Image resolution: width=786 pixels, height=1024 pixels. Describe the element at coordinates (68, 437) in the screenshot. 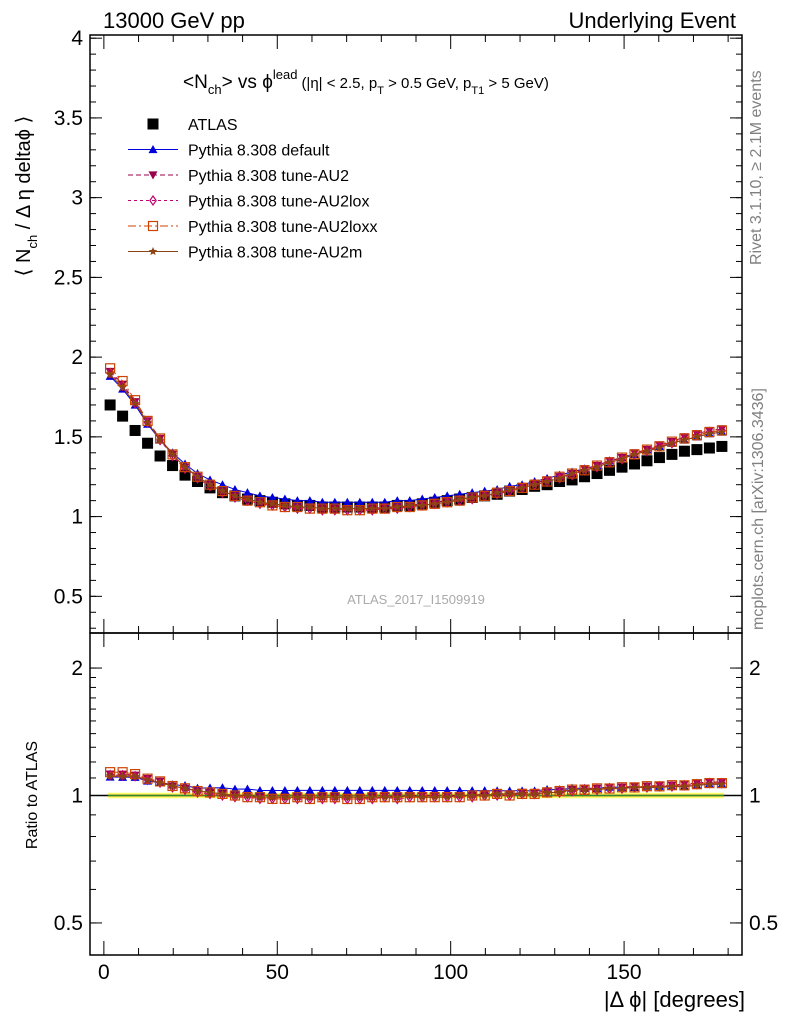

I see `y-tick-label: 1.5` at that location.